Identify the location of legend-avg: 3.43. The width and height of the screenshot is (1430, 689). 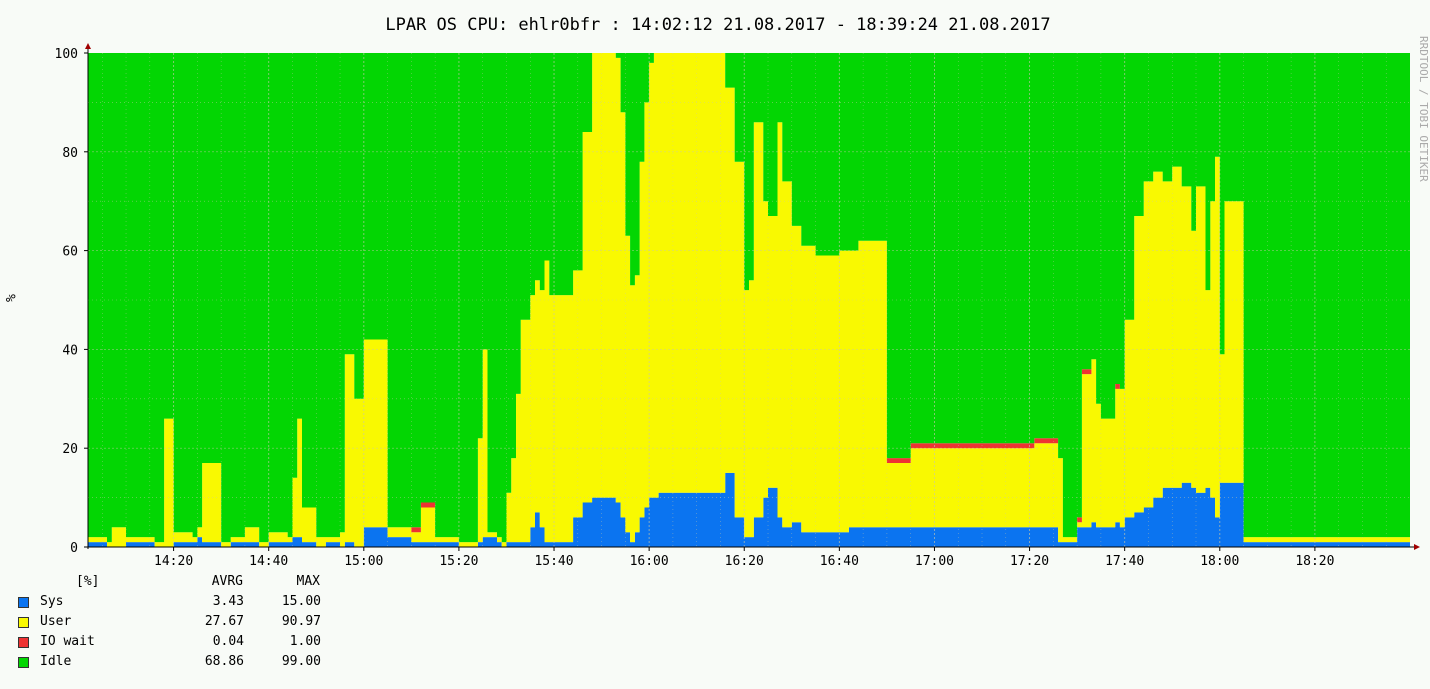
(228, 601).